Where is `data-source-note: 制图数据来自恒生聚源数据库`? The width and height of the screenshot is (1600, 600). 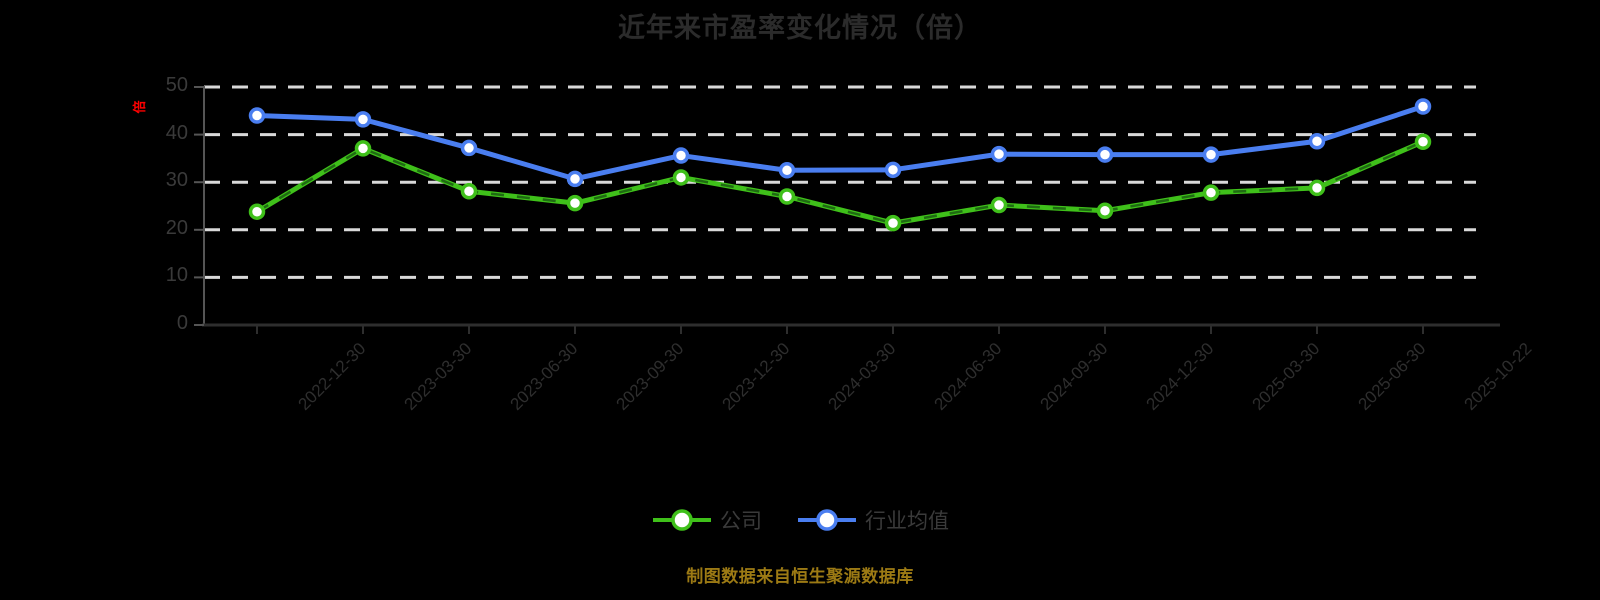
data-source-note: 制图数据来自恒生聚源数据库 is located at coordinates (800, 576).